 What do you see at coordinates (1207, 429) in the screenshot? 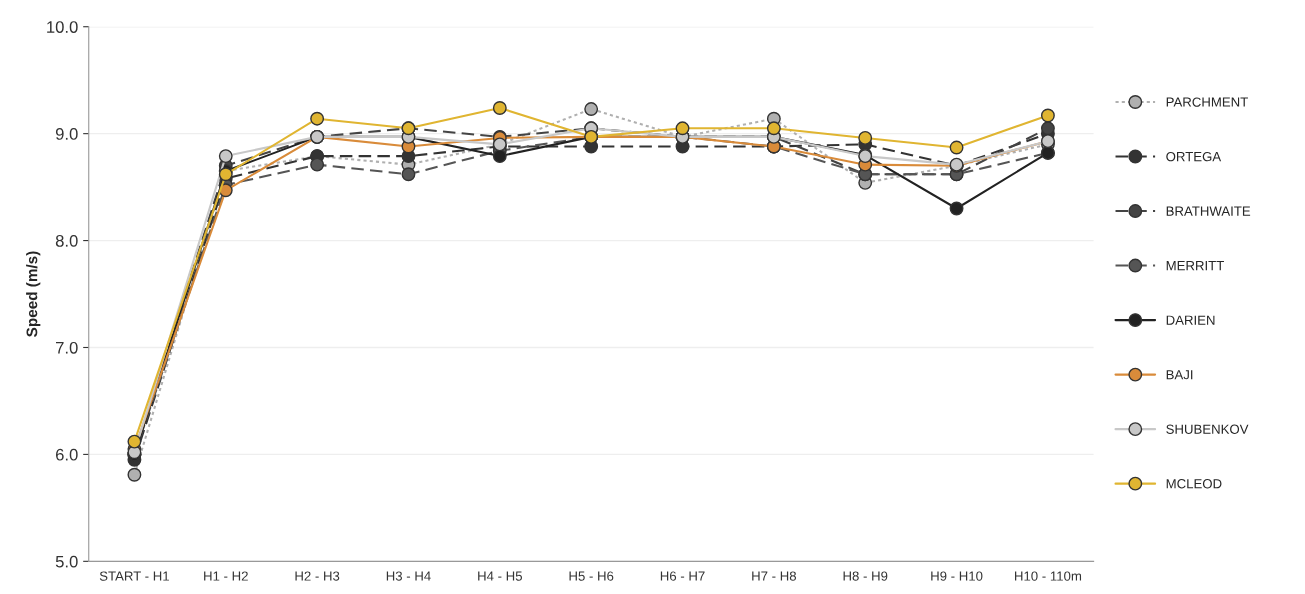
I see `legend-label: SHUBENKOV` at bounding box center [1207, 429].